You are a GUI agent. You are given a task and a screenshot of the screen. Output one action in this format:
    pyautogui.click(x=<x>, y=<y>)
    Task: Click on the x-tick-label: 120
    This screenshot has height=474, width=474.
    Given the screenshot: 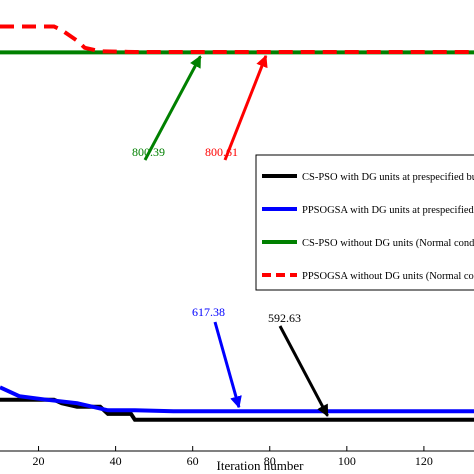 What is the action you would take?
    pyautogui.click(x=424, y=461)
    